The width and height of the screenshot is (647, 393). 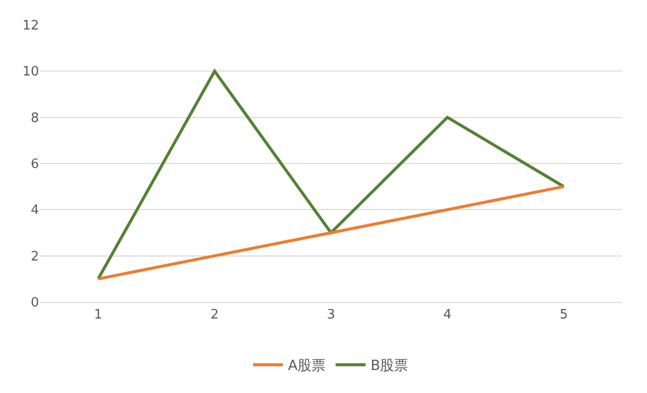 What do you see at coordinates (34, 164) in the screenshot?
I see `y-tick-label: 6` at bounding box center [34, 164].